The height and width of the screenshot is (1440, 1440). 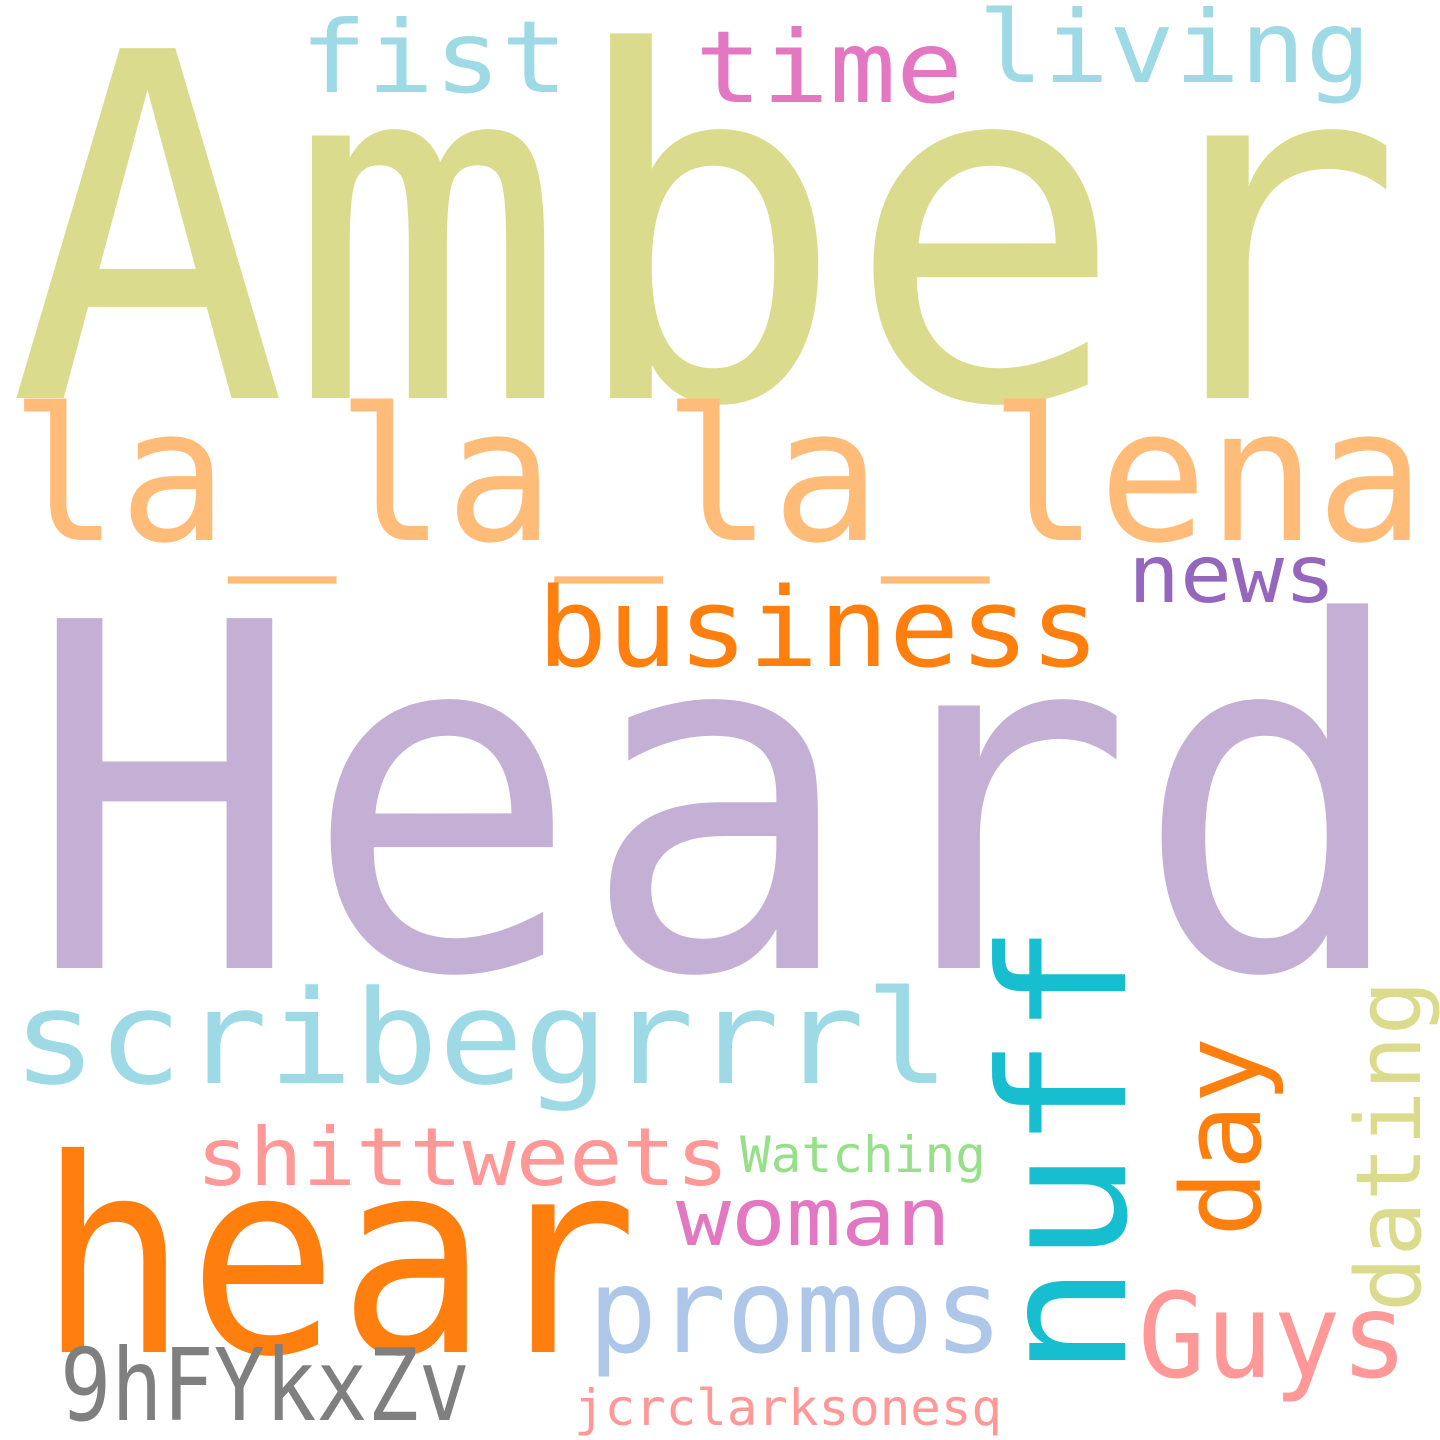 What do you see at coordinates (265, 1383) in the screenshot?
I see `word-9hfykxzv: 9hFYkxZv` at bounding box center [265, 1383].